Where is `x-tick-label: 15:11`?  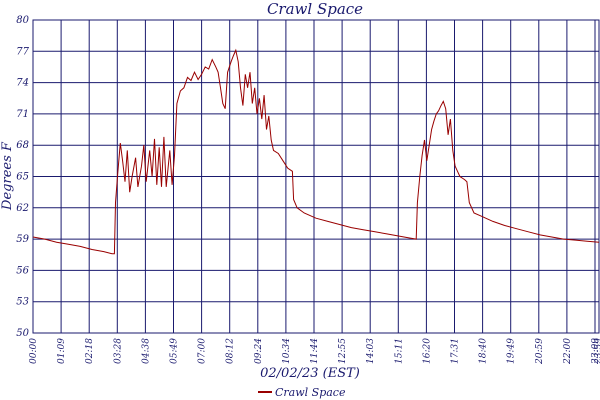 x-tick-label: 15:11 is located at coordinates (399, 351).